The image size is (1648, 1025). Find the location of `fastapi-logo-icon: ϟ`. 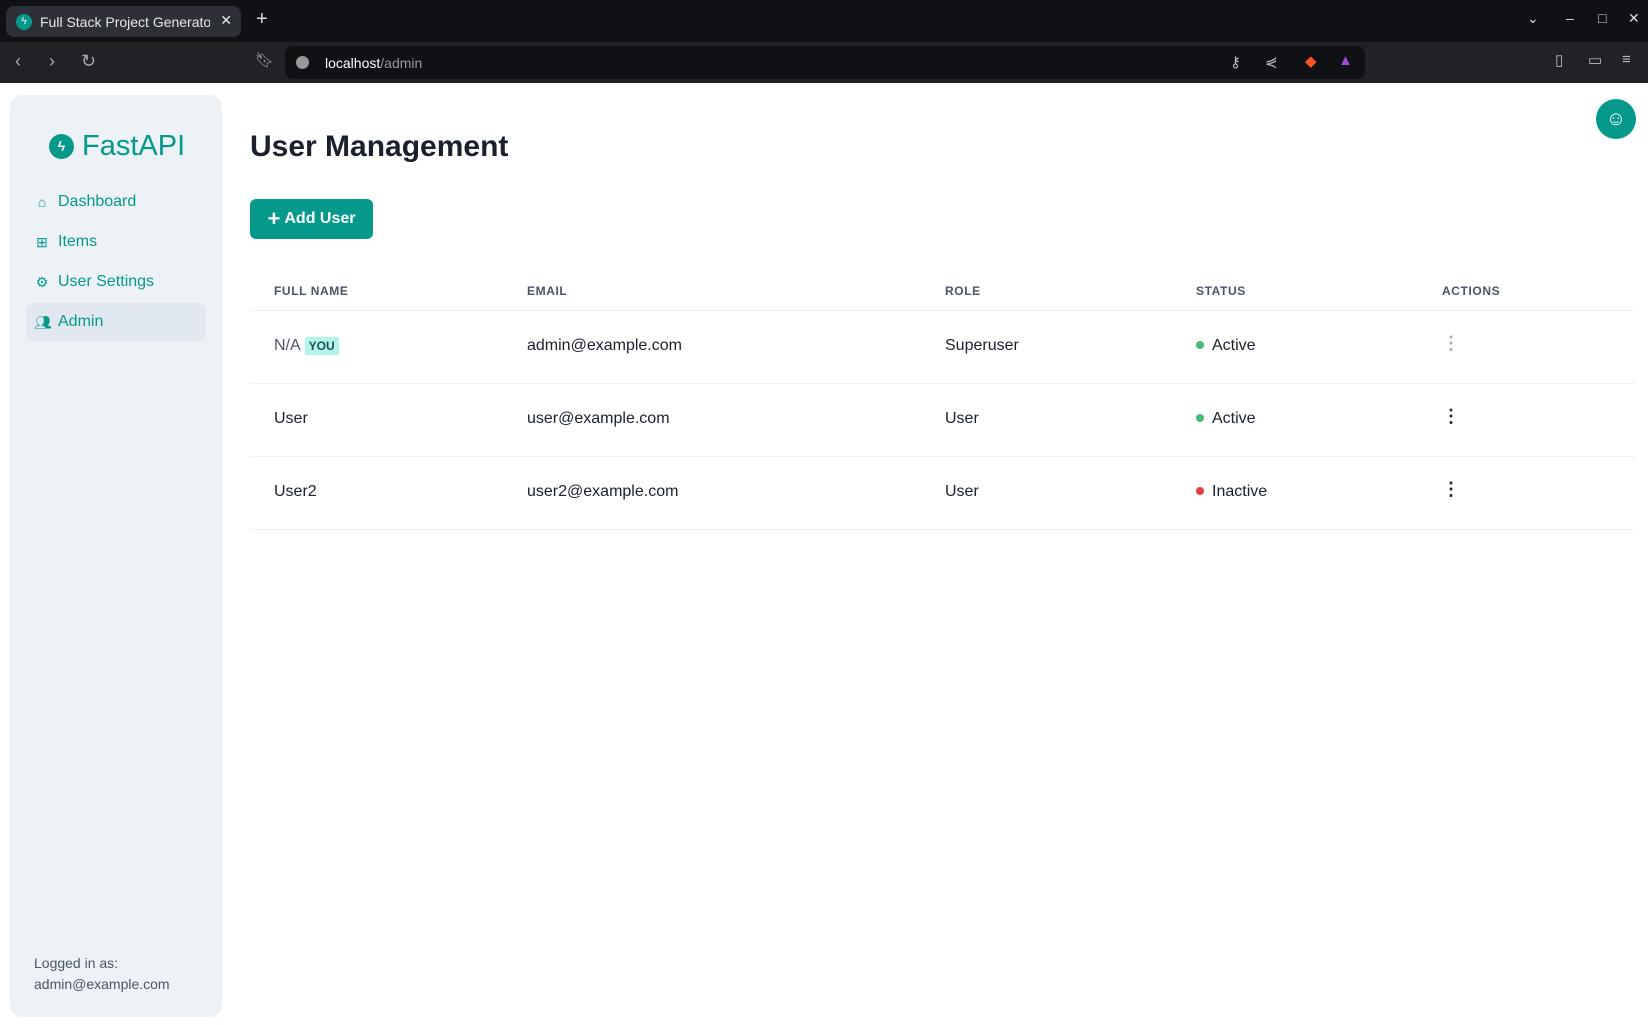

fastapi-logo-icon: ϟ is located at coordinates (61, 146).